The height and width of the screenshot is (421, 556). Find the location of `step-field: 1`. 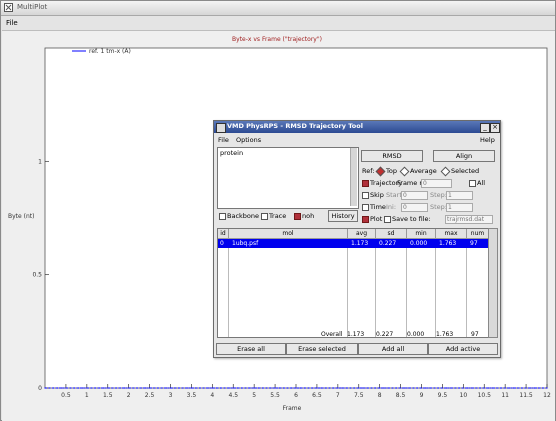

step-field: 1 is located at coordinates (459, 195).